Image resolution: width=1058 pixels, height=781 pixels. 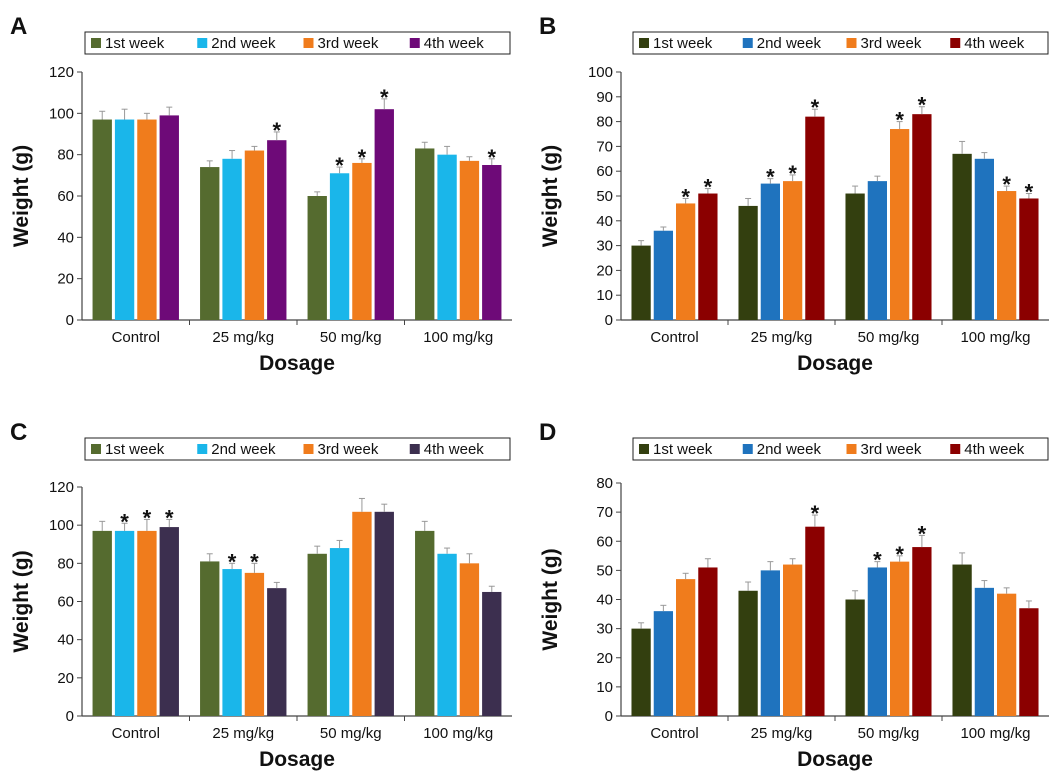 What do you see at coordinates (135, 43) in the screenshot?
I see `legend-label: 1st week` at bounding box center [135, 43].